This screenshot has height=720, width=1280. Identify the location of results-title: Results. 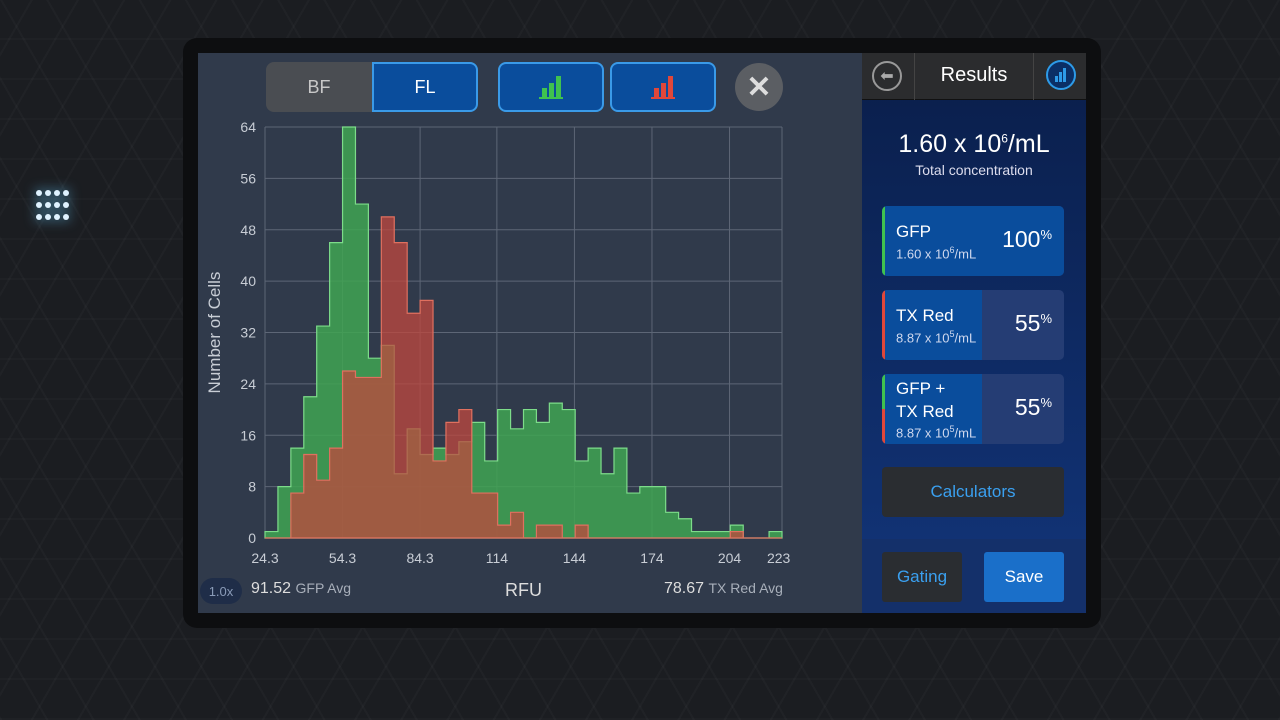
(974, 76).